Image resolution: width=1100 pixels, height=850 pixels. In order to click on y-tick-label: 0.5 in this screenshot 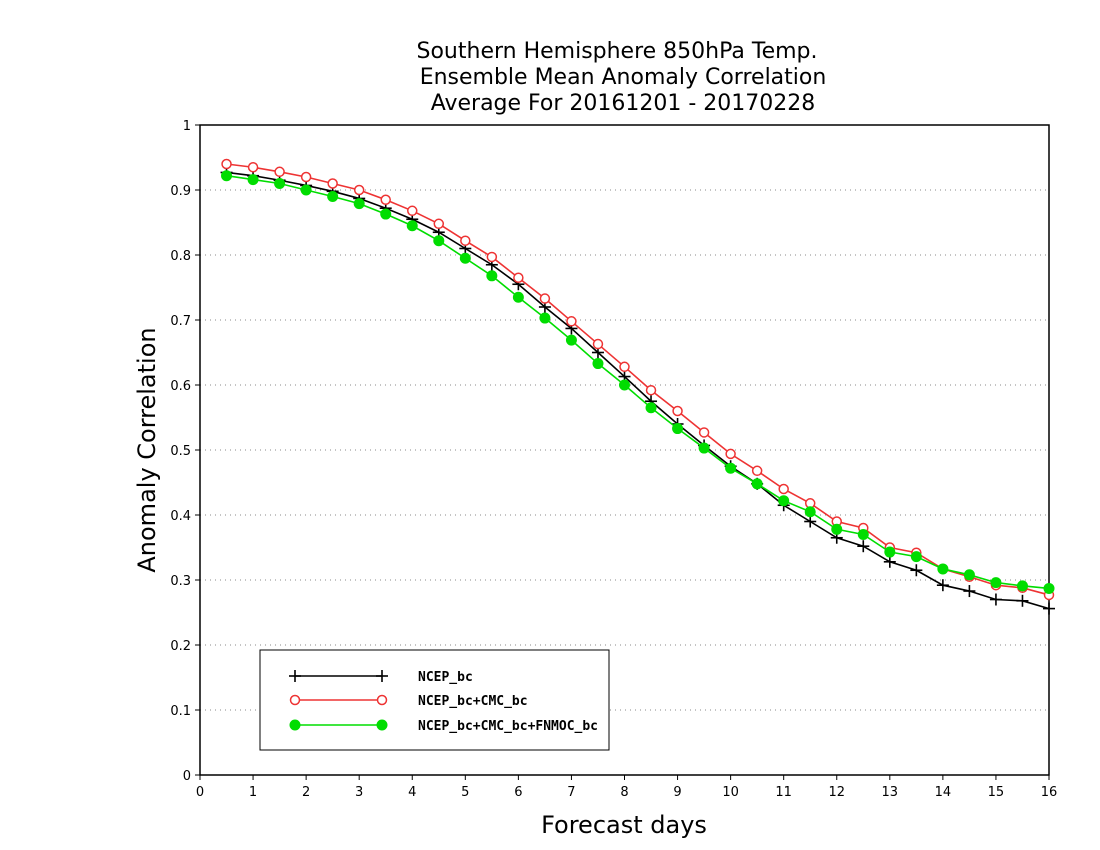, I will do `click(180, 451)`.